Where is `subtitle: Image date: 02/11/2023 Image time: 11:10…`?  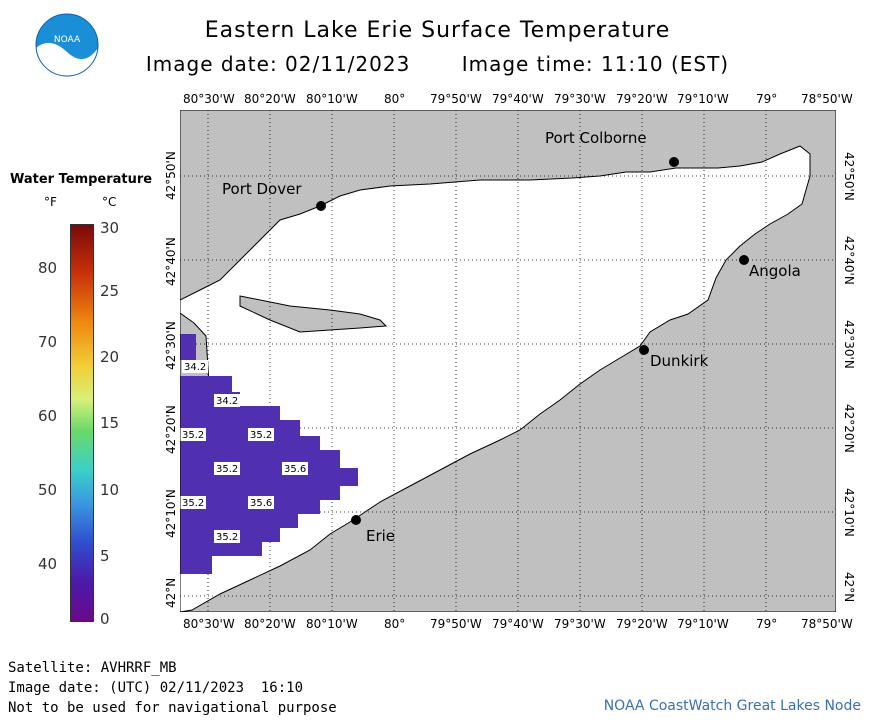 subtitle: Image date: 02/11/2023 Image time: 11:10… is located at coordinates (437, 64).